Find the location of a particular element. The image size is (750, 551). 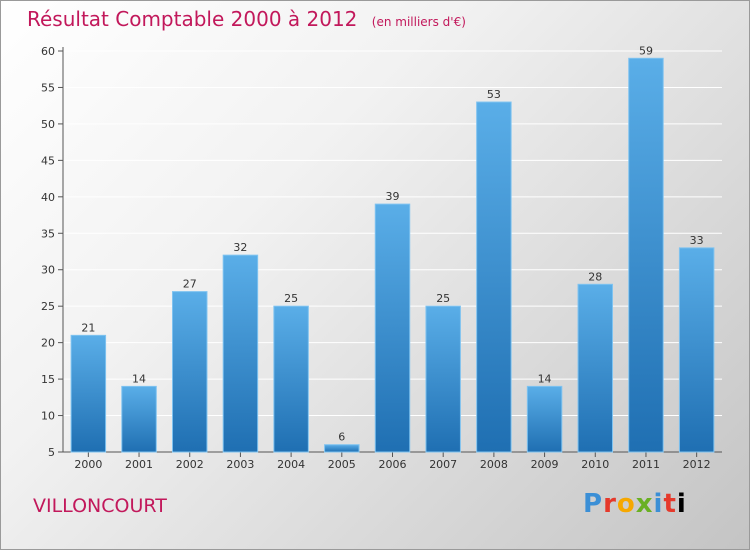

bar-value-label: 32 is located at coordinates (240, 247).